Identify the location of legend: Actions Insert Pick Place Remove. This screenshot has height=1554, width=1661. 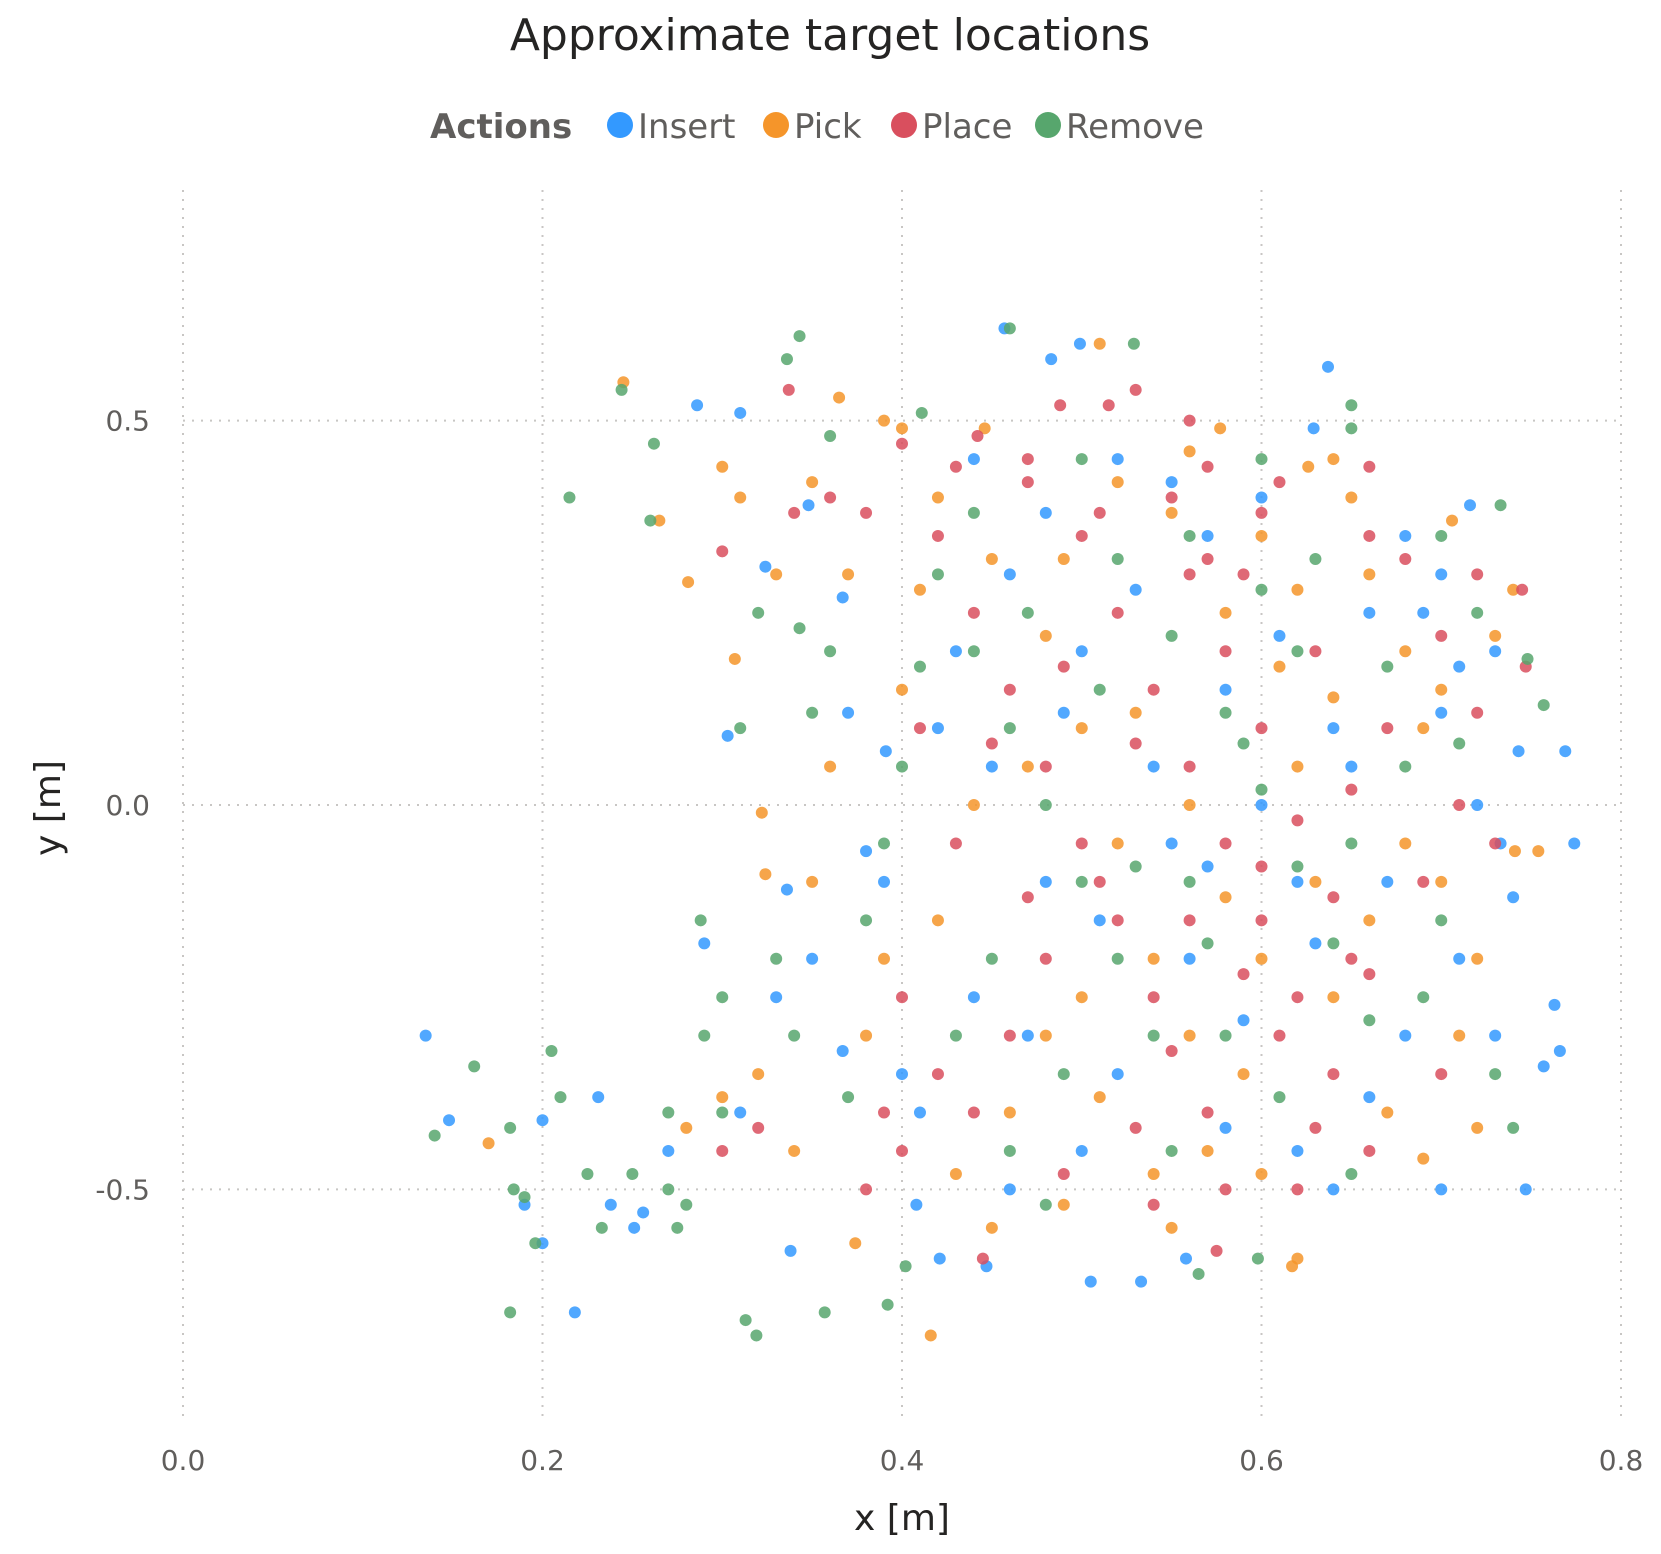
(817, 127).